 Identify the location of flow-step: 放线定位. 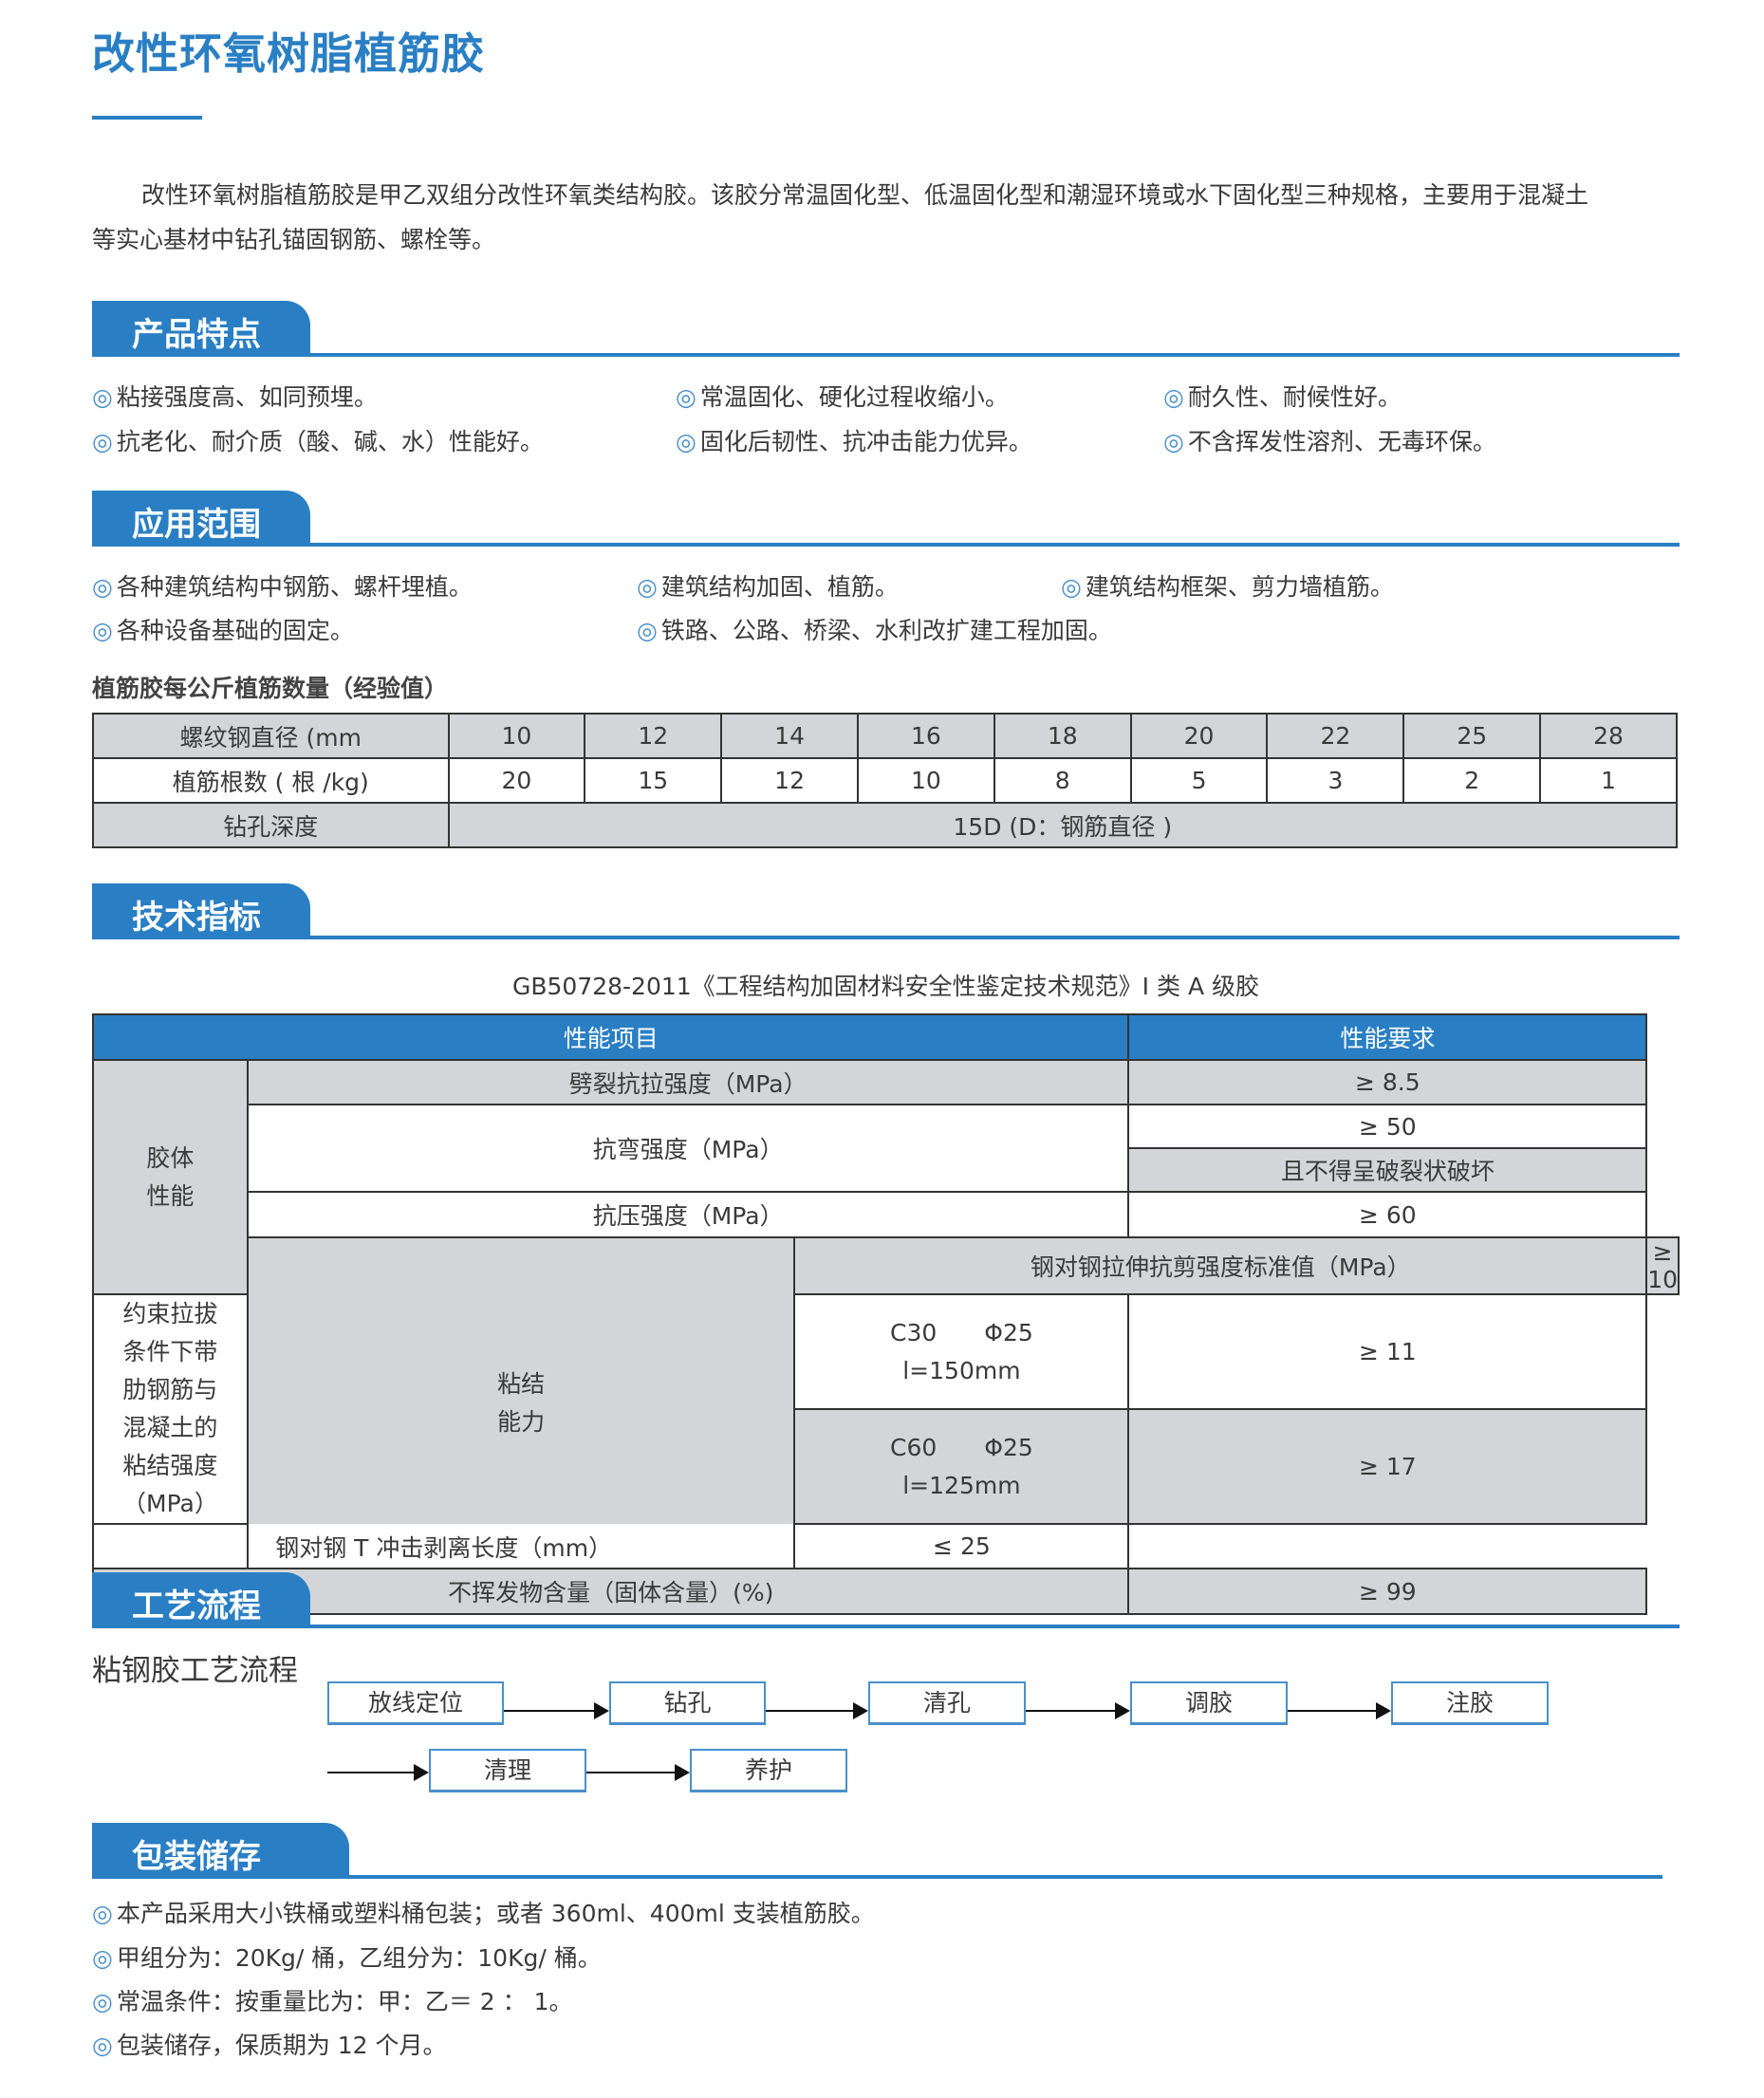
(415, 1703).